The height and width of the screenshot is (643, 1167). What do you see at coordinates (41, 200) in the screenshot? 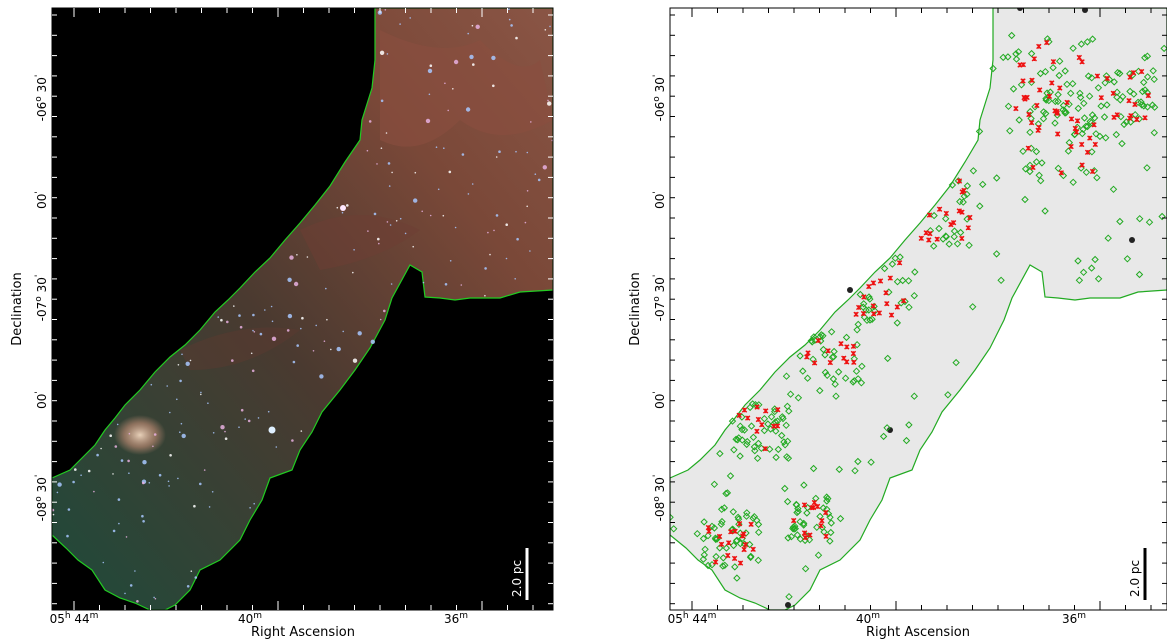
I see `y-tick-label: 00'` at bounding box center [41, 200].